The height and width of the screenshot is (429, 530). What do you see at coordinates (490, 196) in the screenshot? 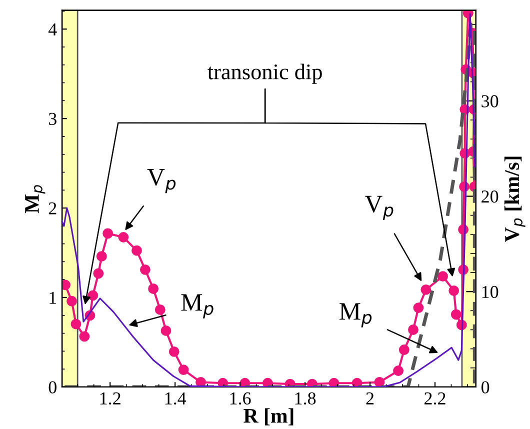
I see `y2-tick-label: 20` at bounding box center [490, 196].